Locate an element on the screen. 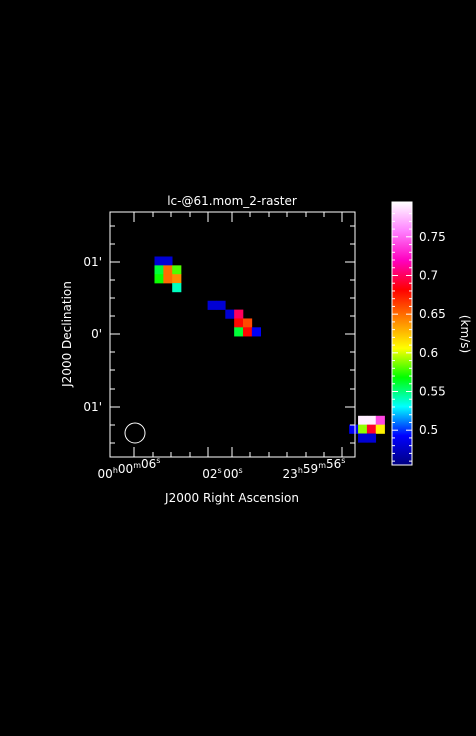  colorbar-tick-label: 0.75 is located at coordinates (432, 237).